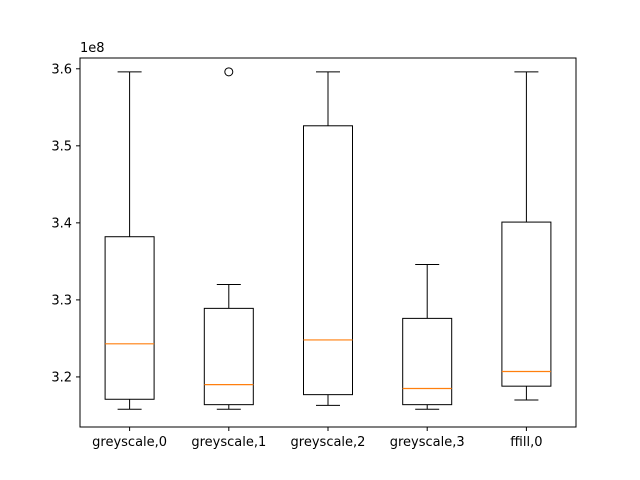  Describe the element at coordinates (229, 72) in the screenshot. I see `outlier-point` at that location.